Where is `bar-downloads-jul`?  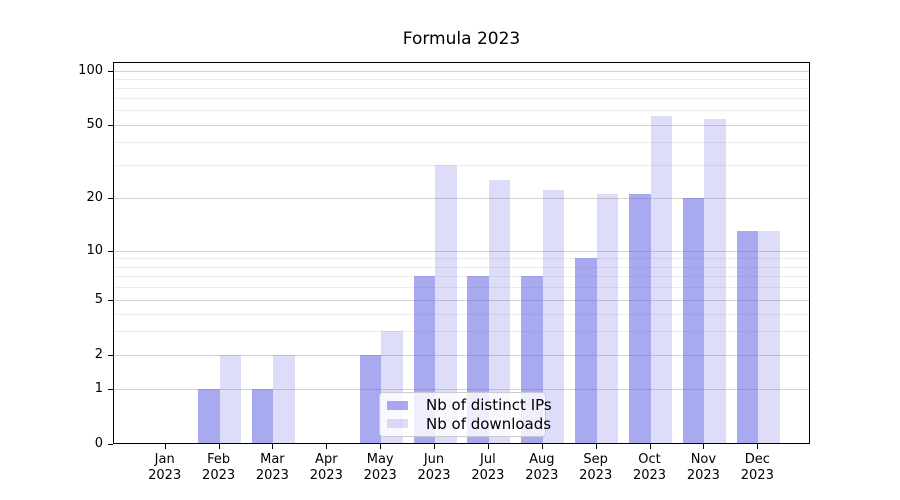
bar-downloads-jul is located at coordinates (499, 311).